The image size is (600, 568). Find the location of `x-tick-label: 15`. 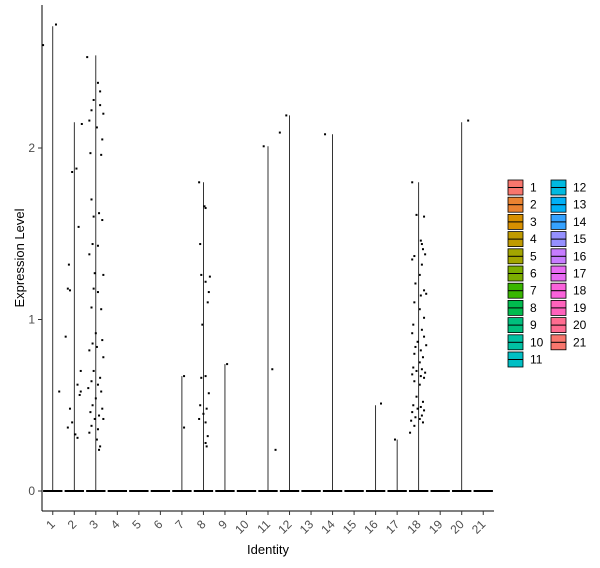

x-tick-label: 15 is located at coordinates (350, 527).